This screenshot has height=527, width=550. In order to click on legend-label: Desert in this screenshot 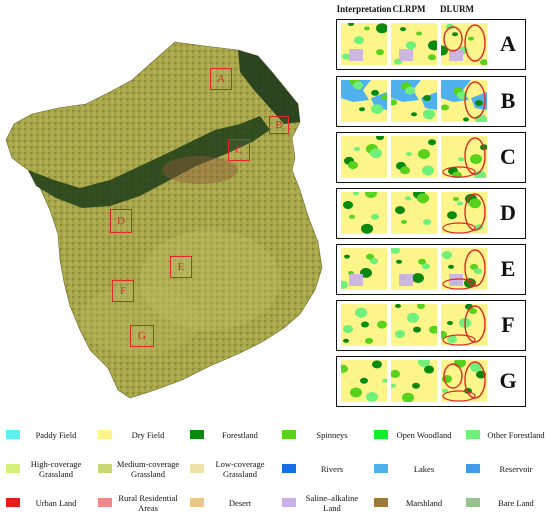, I will do `click(240, 503)`.